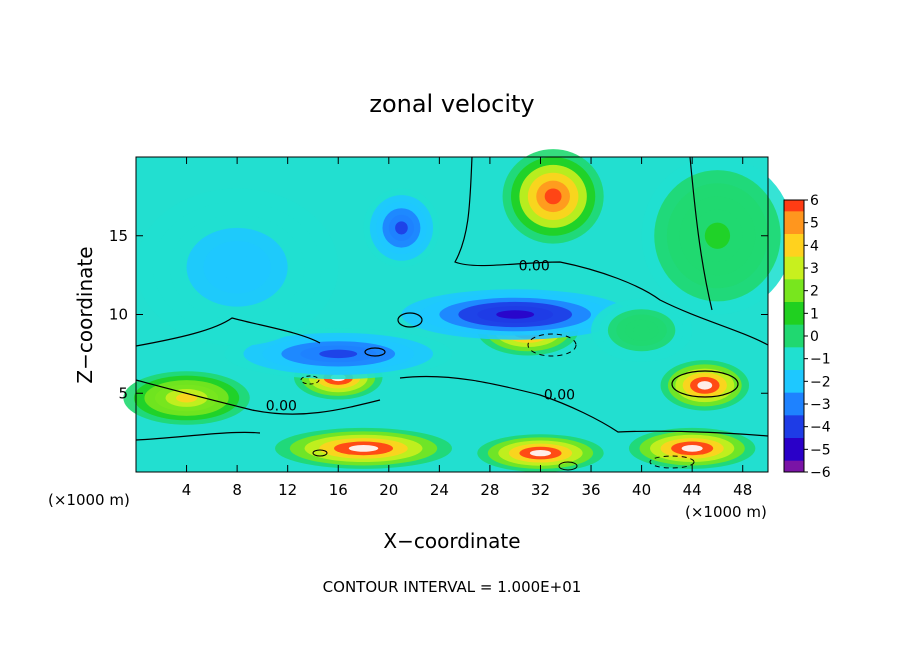 The height and width of the screenshot is (654, 904). I want to click on colorbar: 6 5 4 3 2 1 0 −1 −2 −3 −4 −5 −6, so click(807, 337).